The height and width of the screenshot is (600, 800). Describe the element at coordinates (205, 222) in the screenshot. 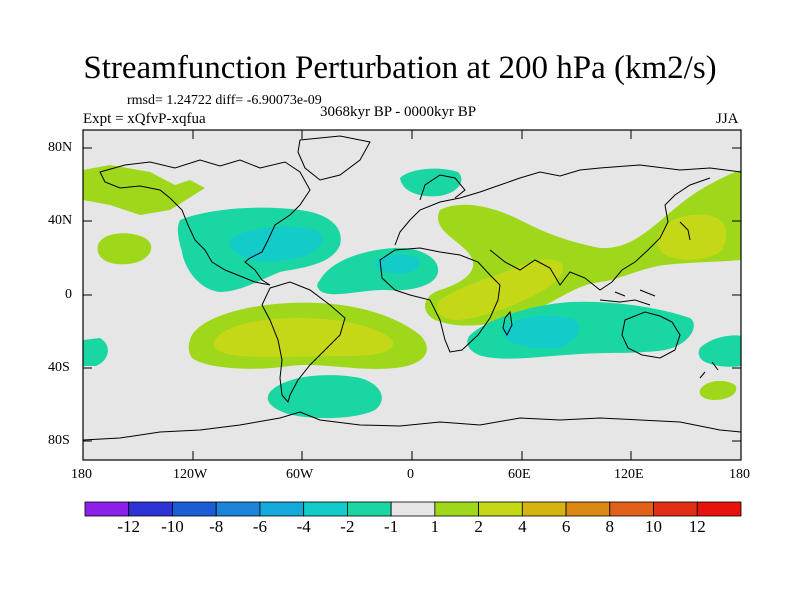

I see `coastline-north-america` at that location.